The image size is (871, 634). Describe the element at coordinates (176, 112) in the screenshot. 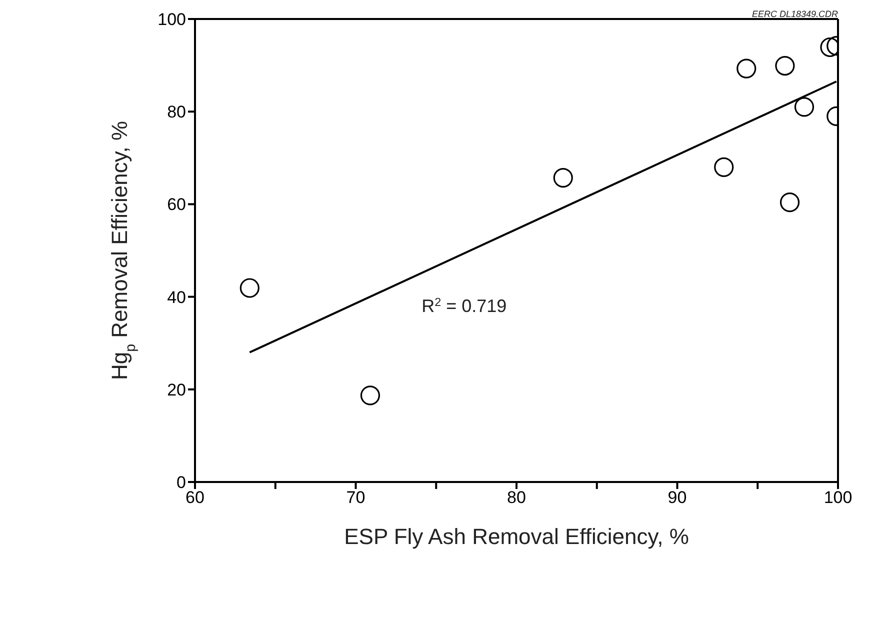

I see `y-tick-label: 80` at that location.